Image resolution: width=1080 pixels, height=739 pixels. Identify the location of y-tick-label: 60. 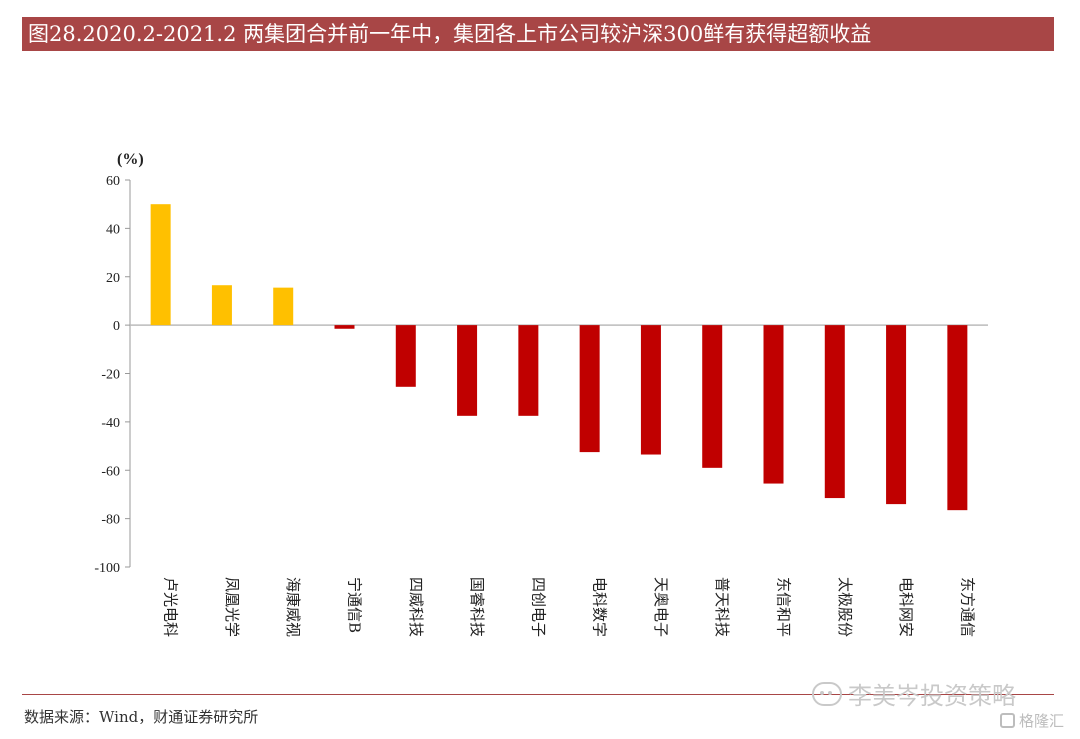
(113, 181).